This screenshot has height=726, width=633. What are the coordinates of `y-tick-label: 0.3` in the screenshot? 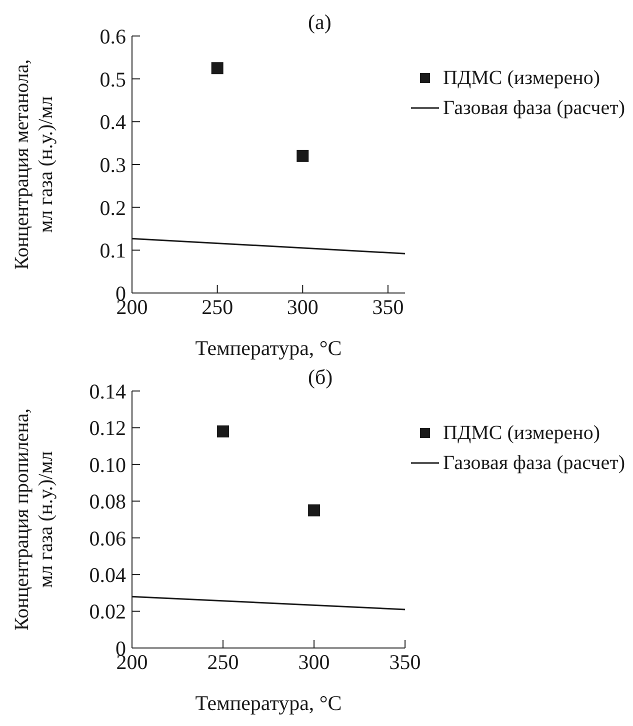 It's located at (113, 164).